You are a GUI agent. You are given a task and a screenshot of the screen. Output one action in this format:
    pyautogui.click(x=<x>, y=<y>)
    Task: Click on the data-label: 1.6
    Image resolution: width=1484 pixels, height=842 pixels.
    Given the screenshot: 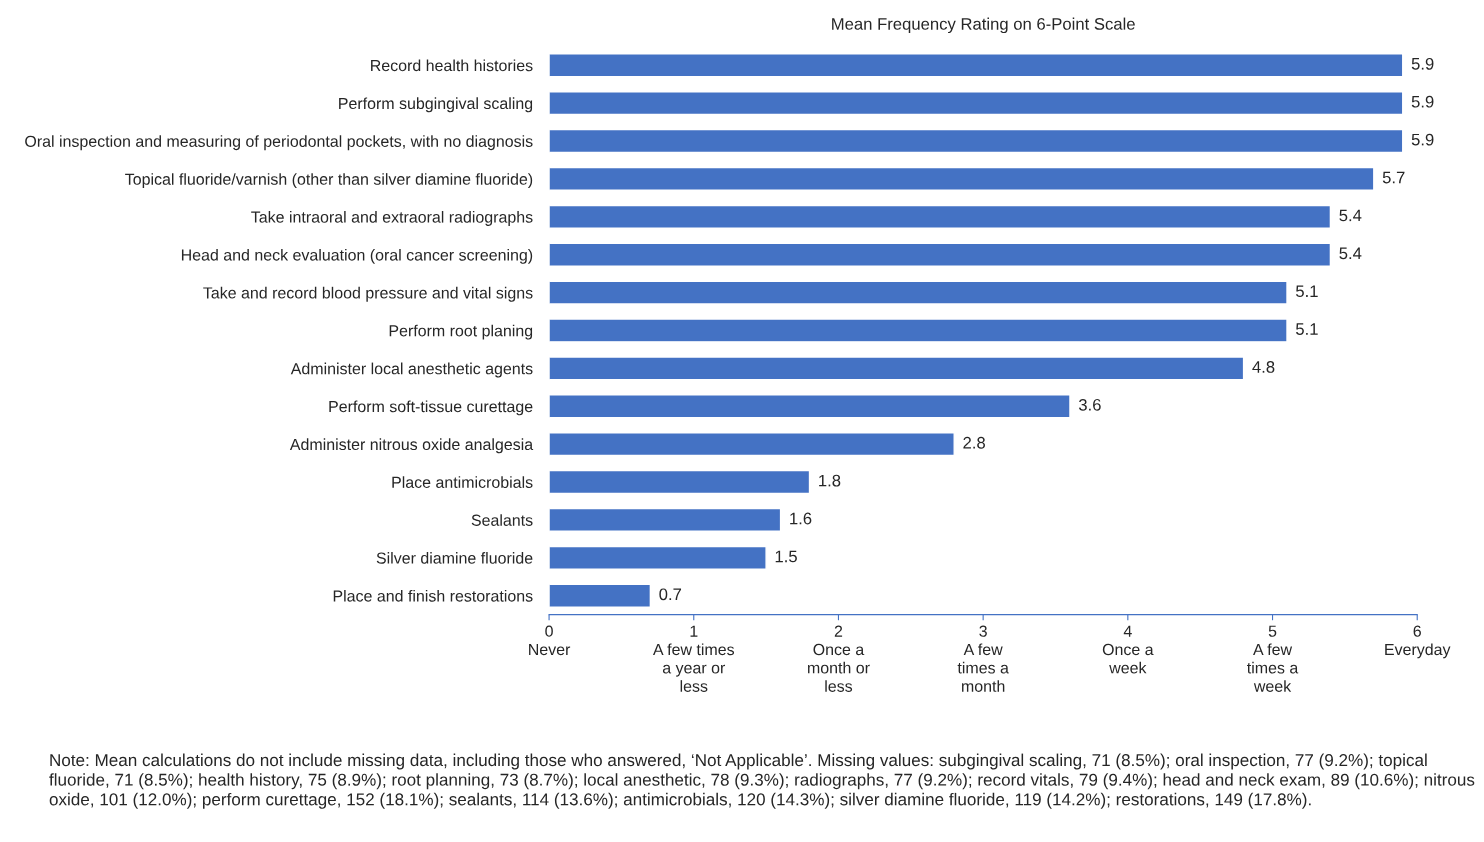 What is the action you would take?
    pyautogui.click(x=801, y=518)
    